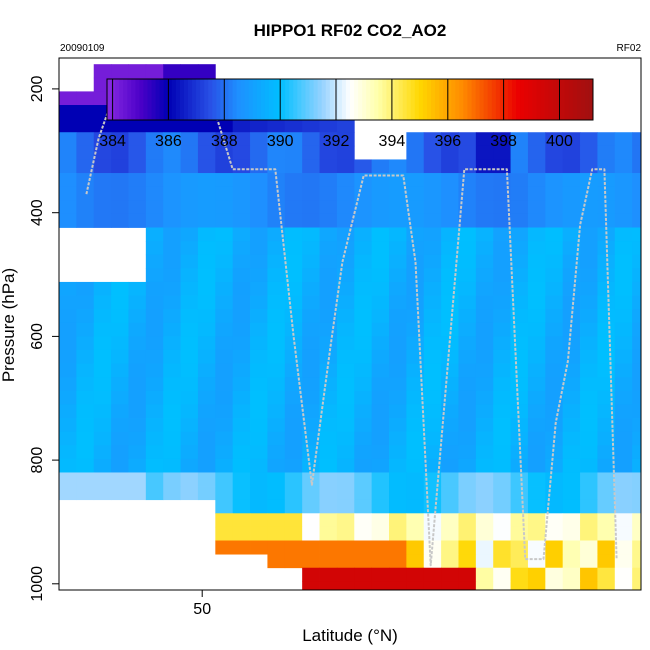 This screenshot has width=650, height=650. What do you see at coordinates (37, 584) in the screenshot?
I see `y-tick-label: 1000` at bounding box center [37, 584].